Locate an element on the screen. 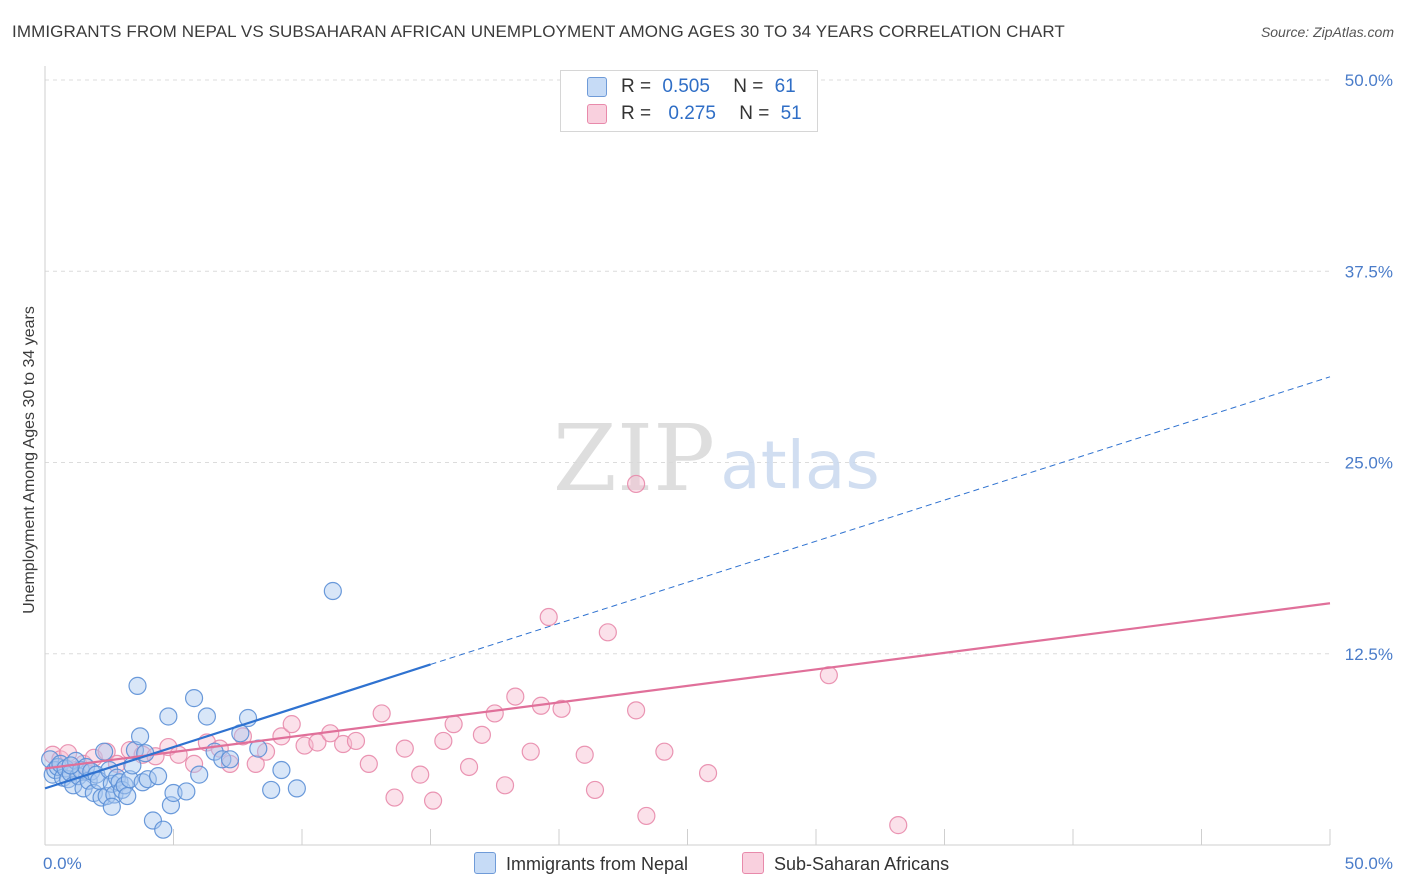  legend-r-value-ssa: 0.275 is located at coordinates (692, 113).